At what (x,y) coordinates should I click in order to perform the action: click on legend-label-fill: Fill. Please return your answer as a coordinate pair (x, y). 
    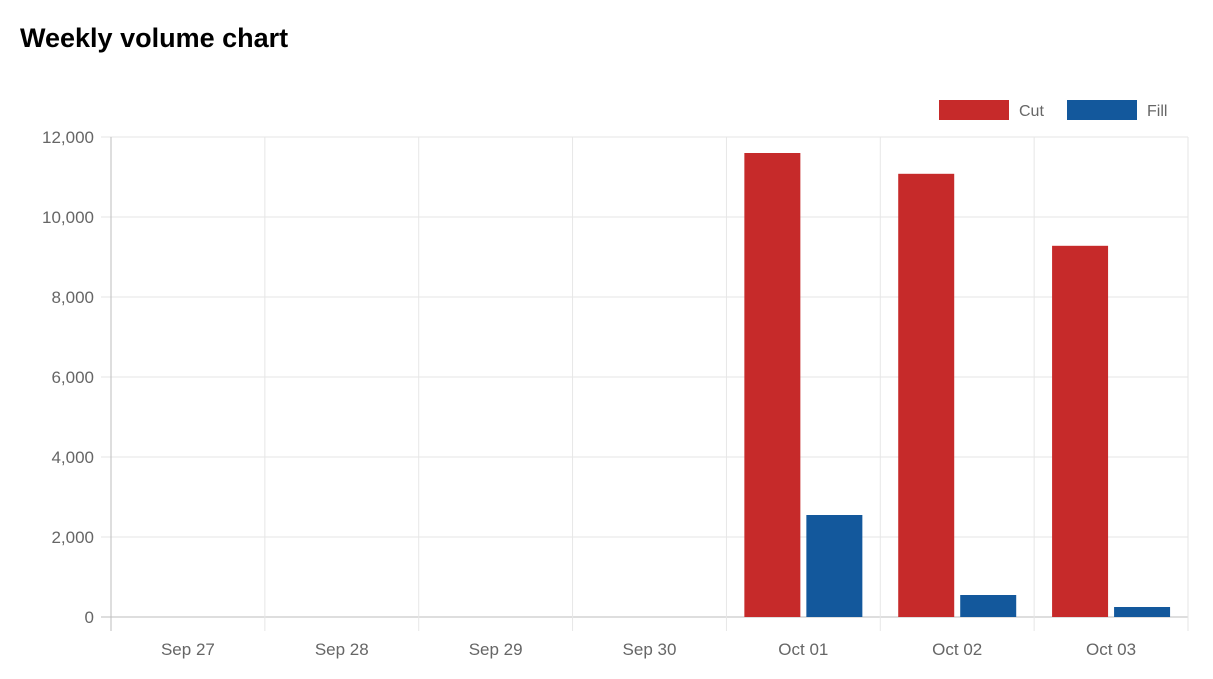
    Looking at the image, I should click on (1157, 111).